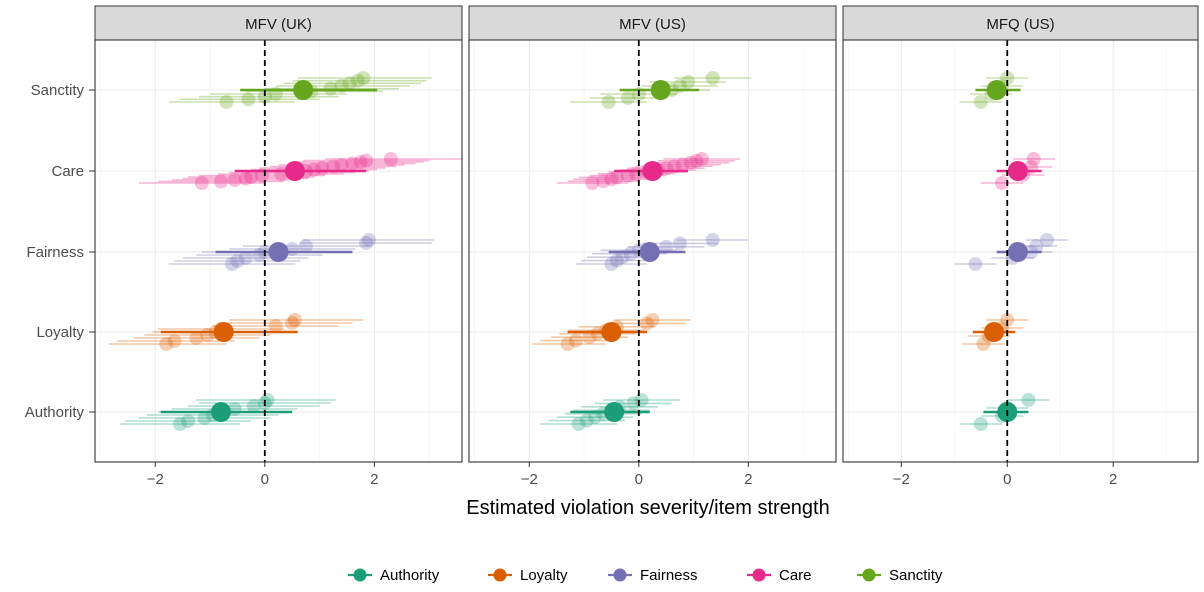 The image size is (1204, 592). I want to click on legend-item-authority: Authority, so click(394, 575).